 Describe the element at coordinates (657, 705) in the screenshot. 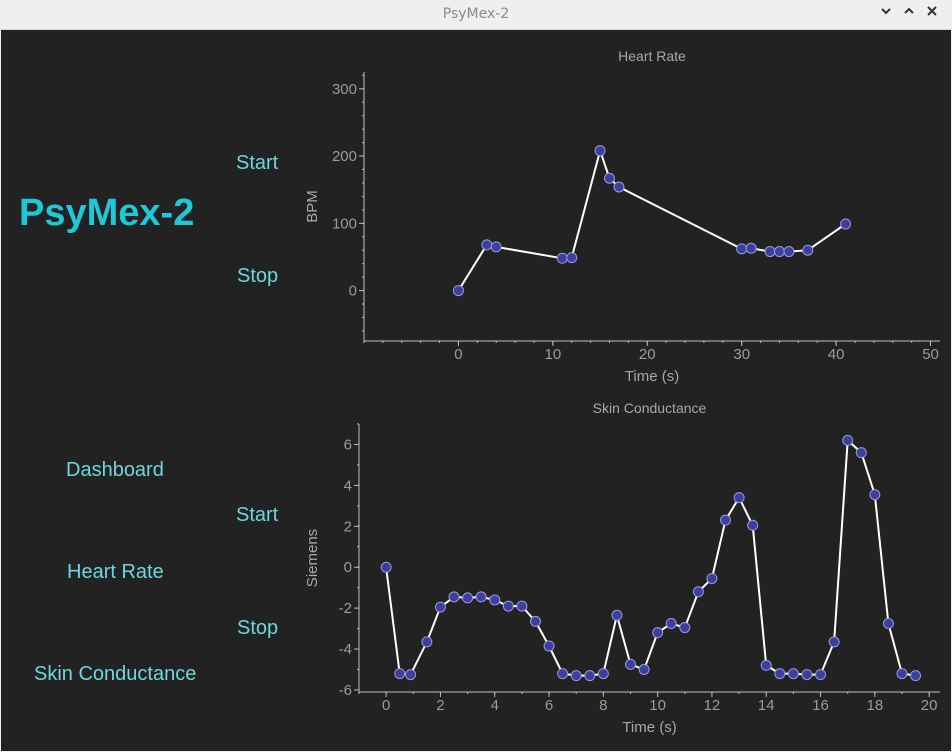

I see `skin-conductance-x-tick-label: 10` at that location.